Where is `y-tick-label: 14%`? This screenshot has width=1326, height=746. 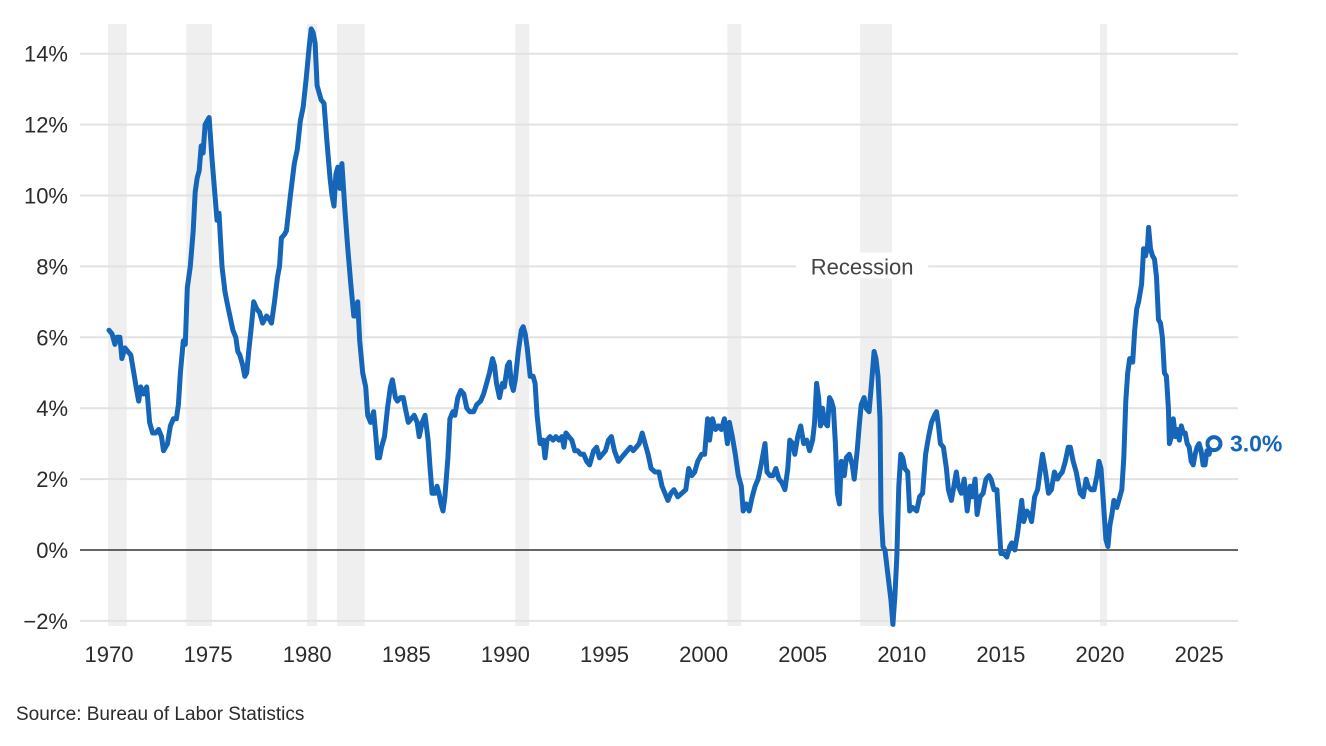
y-tick-label: 14% is located at coordinates (46, 54).